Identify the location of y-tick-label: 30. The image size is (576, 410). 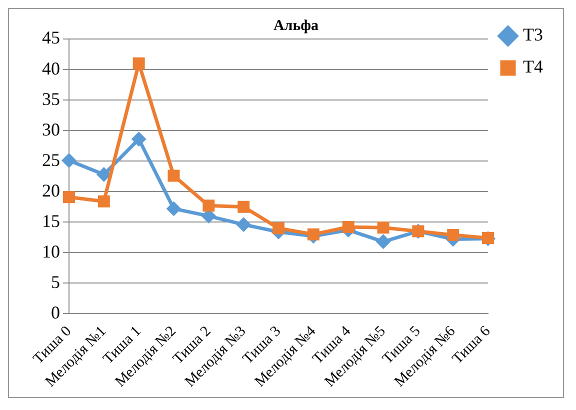
(51, 129).